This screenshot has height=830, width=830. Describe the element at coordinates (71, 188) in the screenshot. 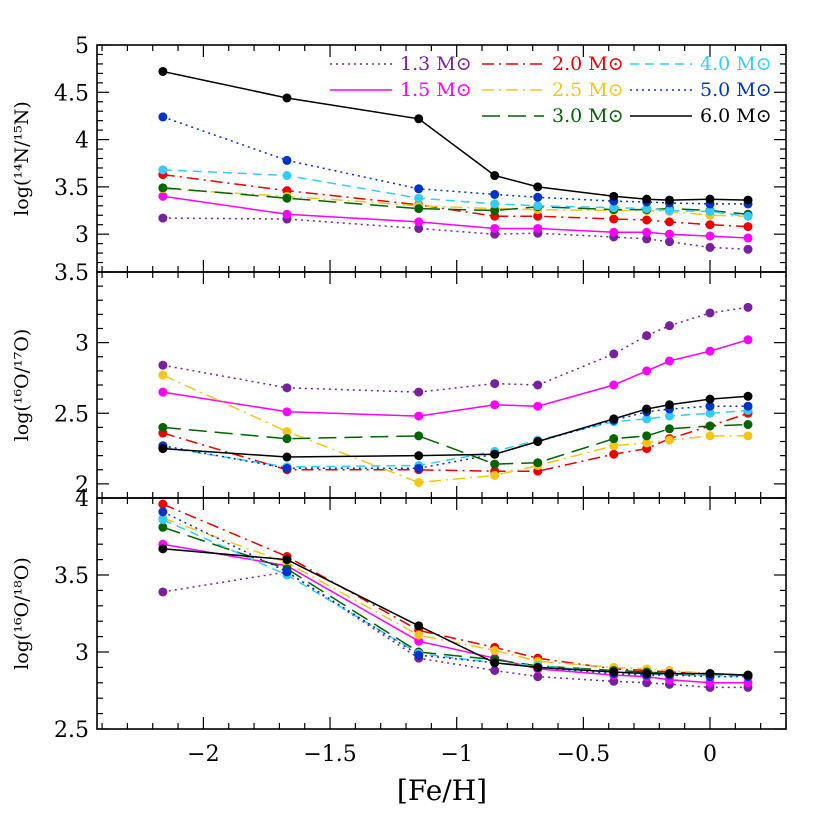

I see `y-tick-label: 3.5` at that location.